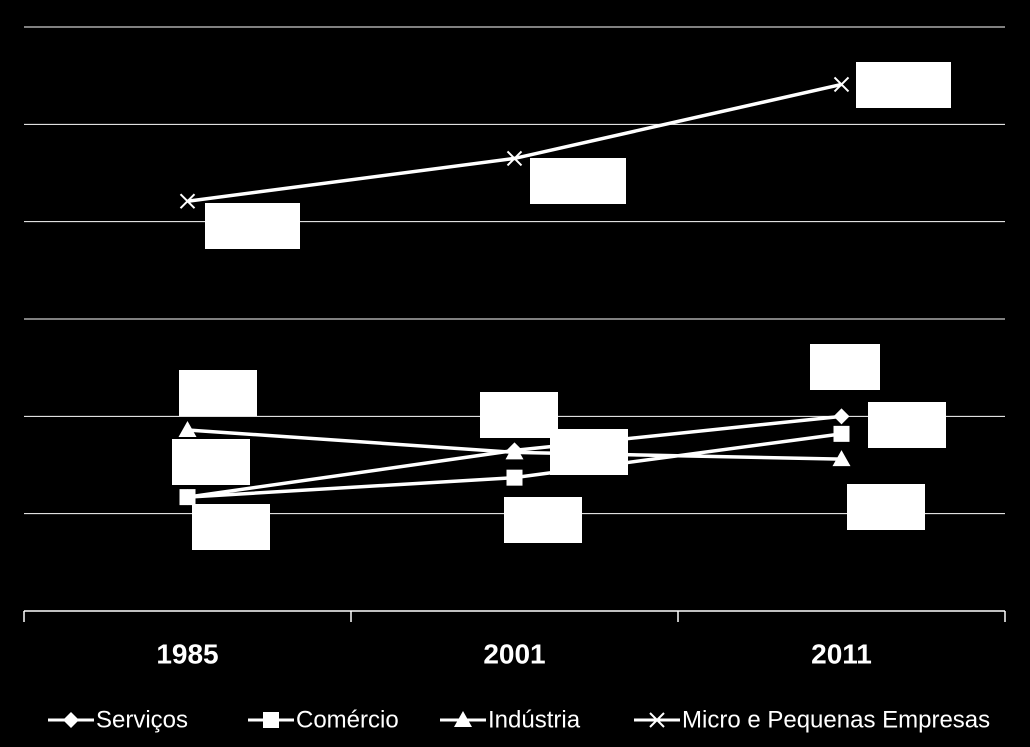  I want to click on legend-label: Comércio, so click(347, 719).